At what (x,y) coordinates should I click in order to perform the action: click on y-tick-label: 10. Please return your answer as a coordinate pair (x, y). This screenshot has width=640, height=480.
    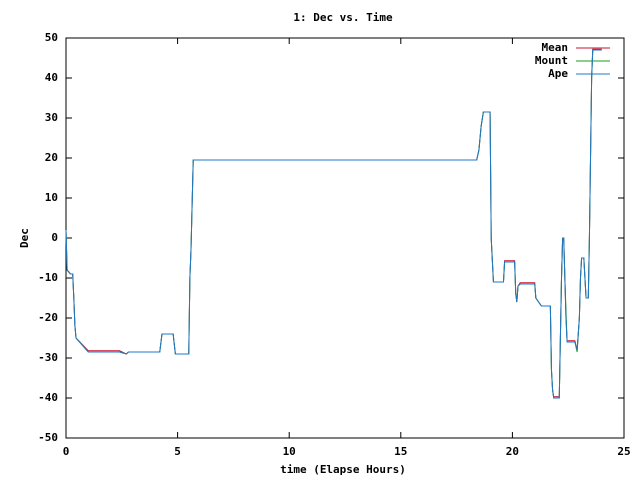
    Looking at the image, I should click on (51, 197).